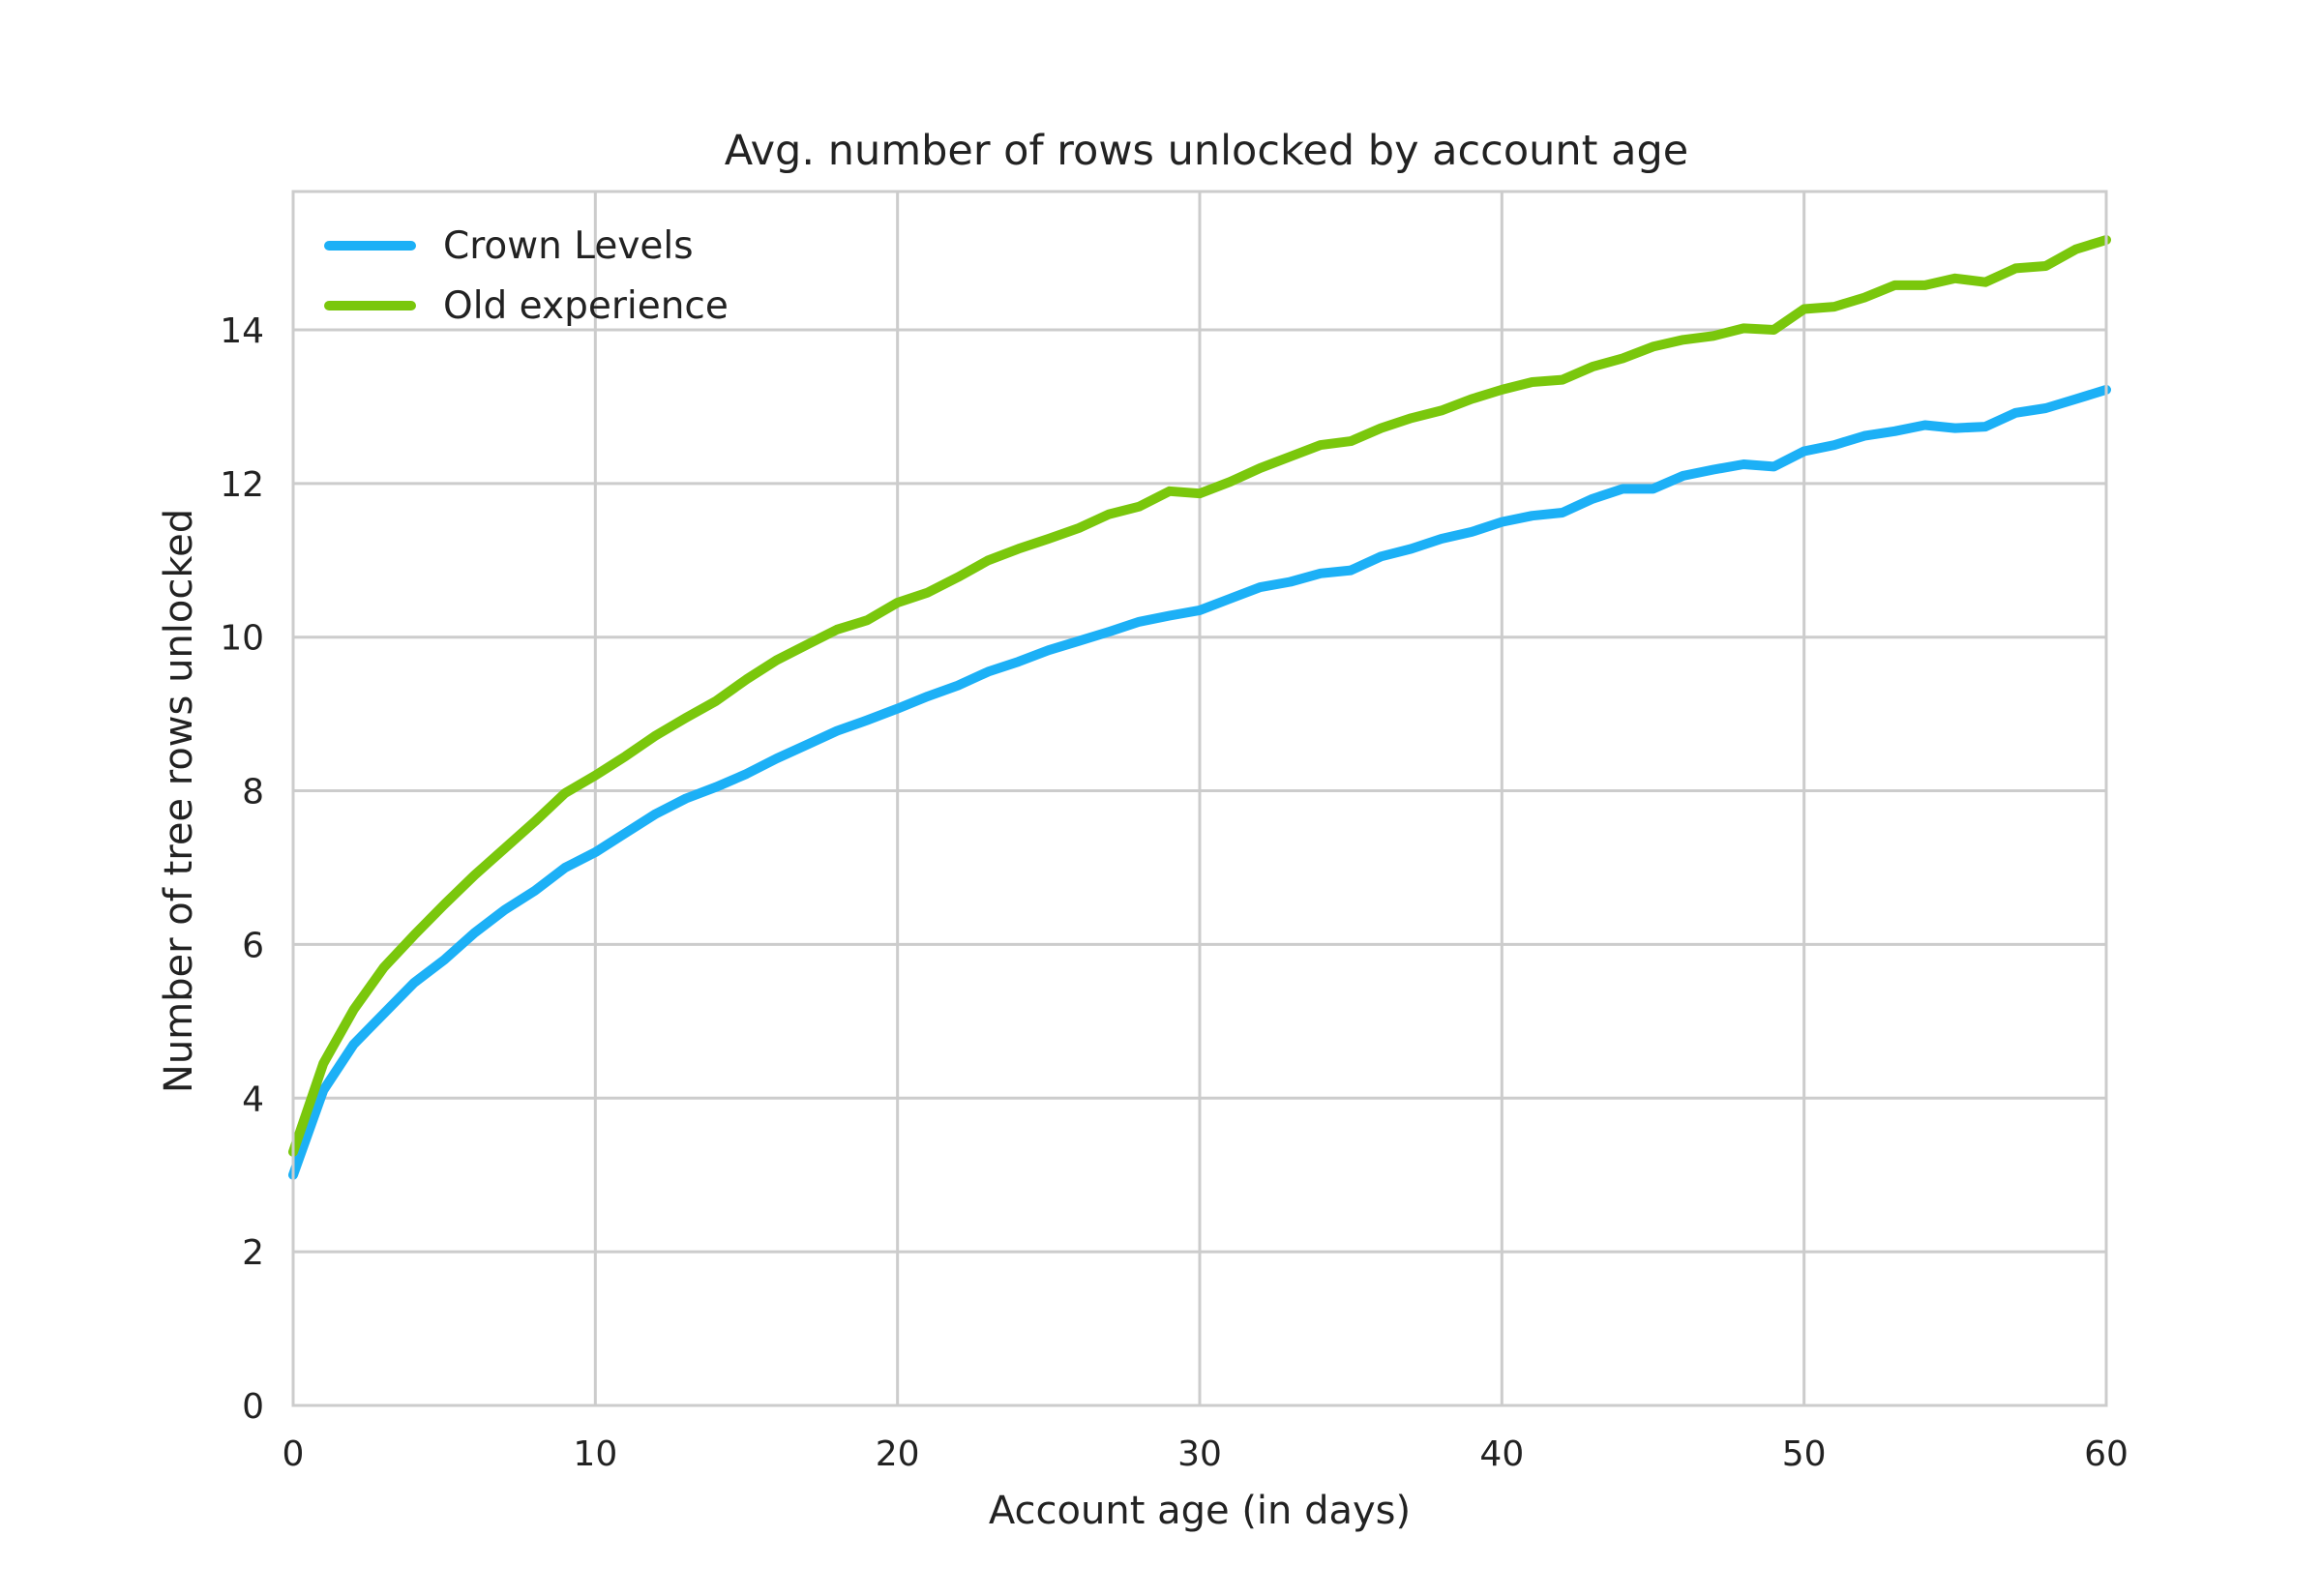 This screenshot has width=2322, height=1596. I want to click on x-tick-label: 0, so click(294, 1454).